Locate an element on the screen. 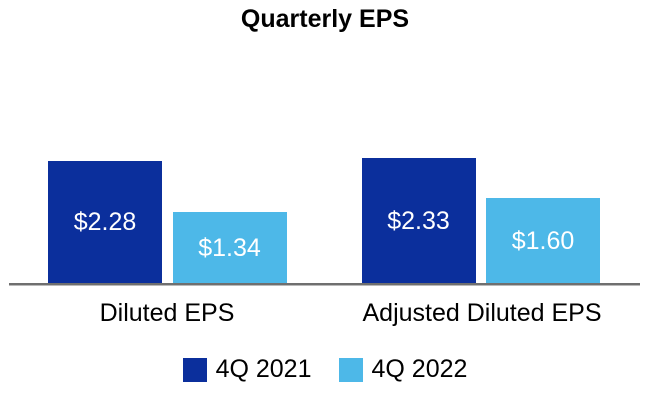 The width and height of the screenshot is (650, 400). legend-item-4q-2022: 4Q 2022 is located at coordinates (403, 369).